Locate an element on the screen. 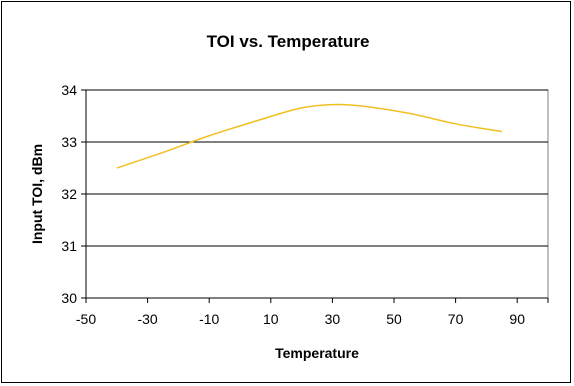  y-axis: 30 31 32 33 34 is located at coordinates (74, 194).